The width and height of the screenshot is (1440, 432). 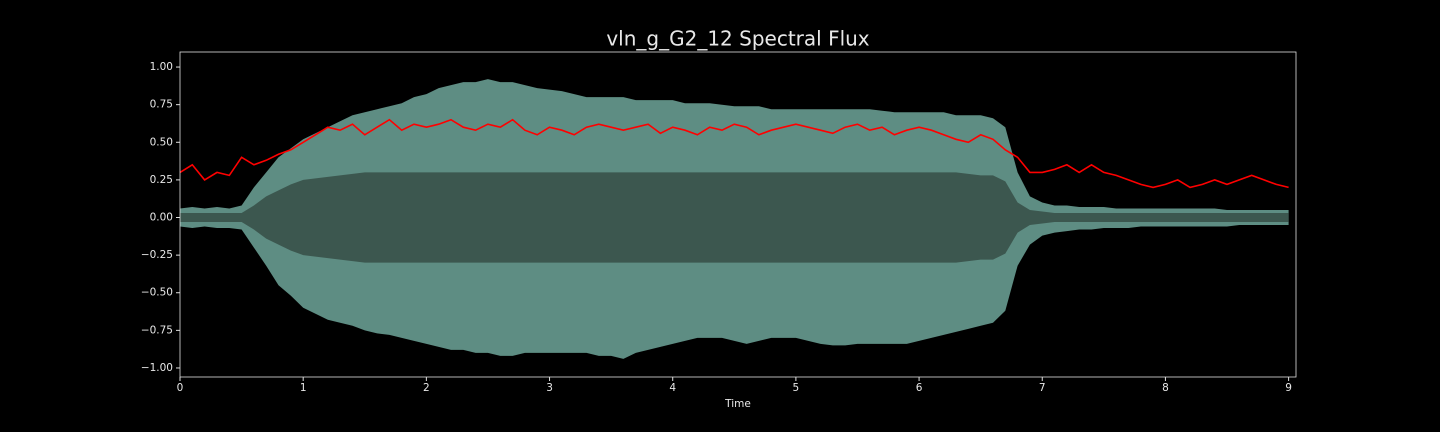 What do you see at coordinates (157, 255) in the screenshot?
I see `y-tick-label: −0.25` at bounding box center [157, 255].